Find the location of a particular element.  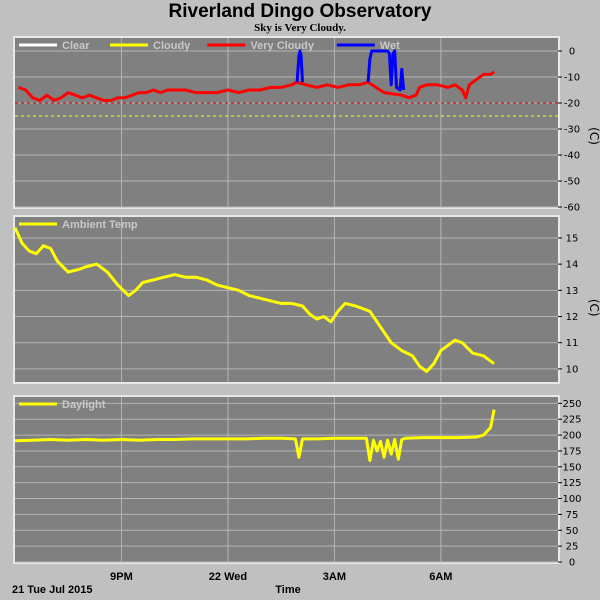

series-line-daylight is located at coordinates (255, 435).